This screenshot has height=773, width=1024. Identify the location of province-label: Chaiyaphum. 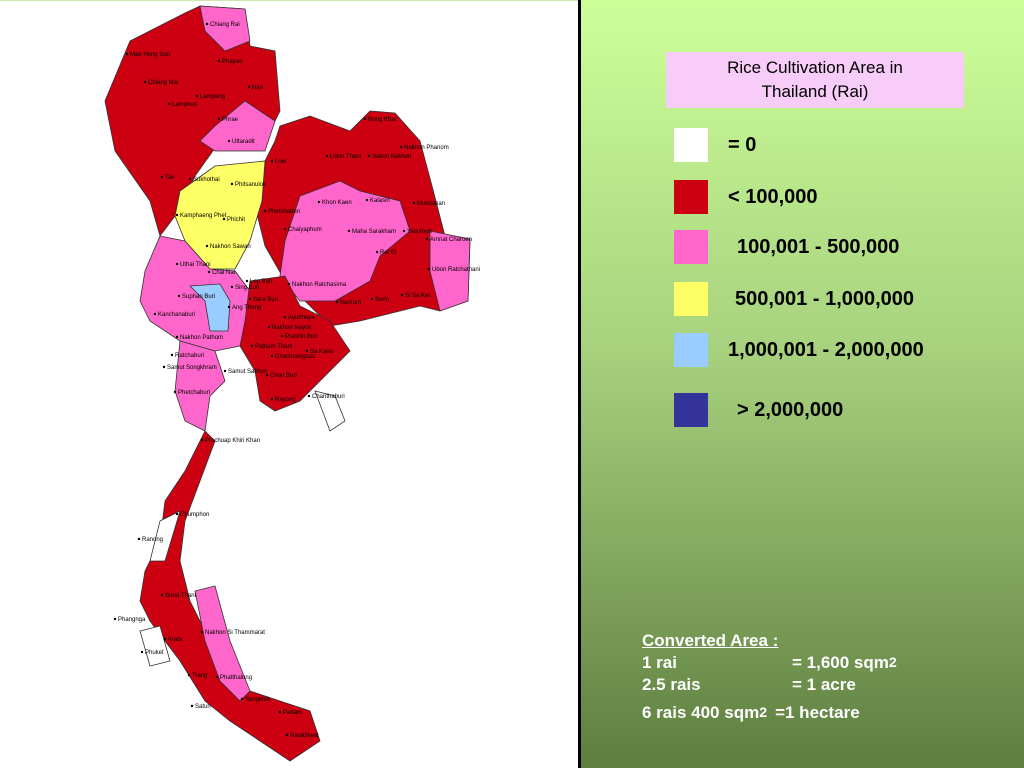
(305, 230).